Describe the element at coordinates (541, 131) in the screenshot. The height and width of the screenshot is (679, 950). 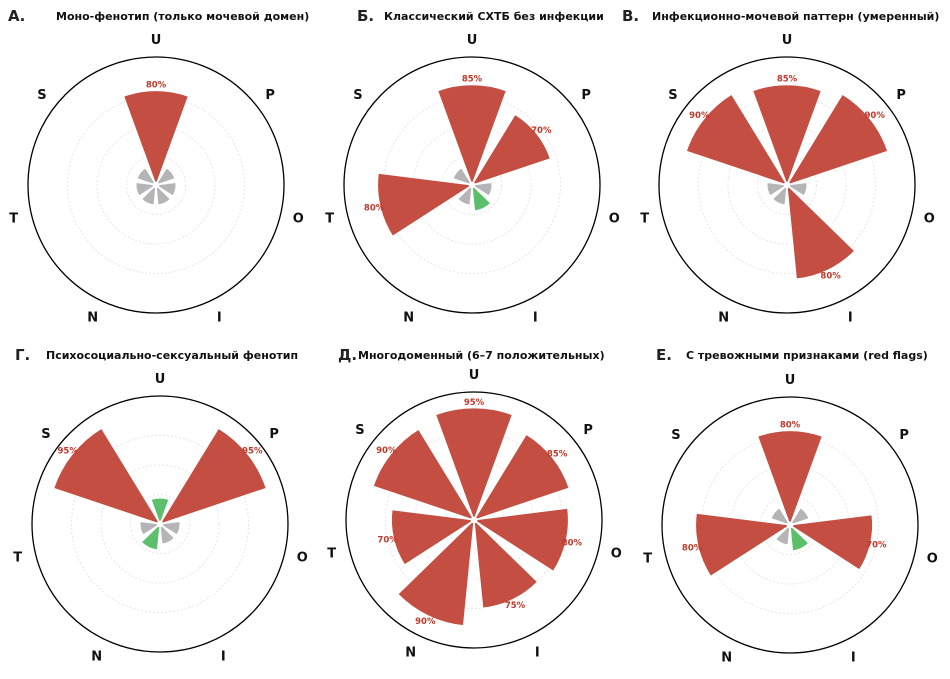
I see `value-label-p: 70%` at that location.